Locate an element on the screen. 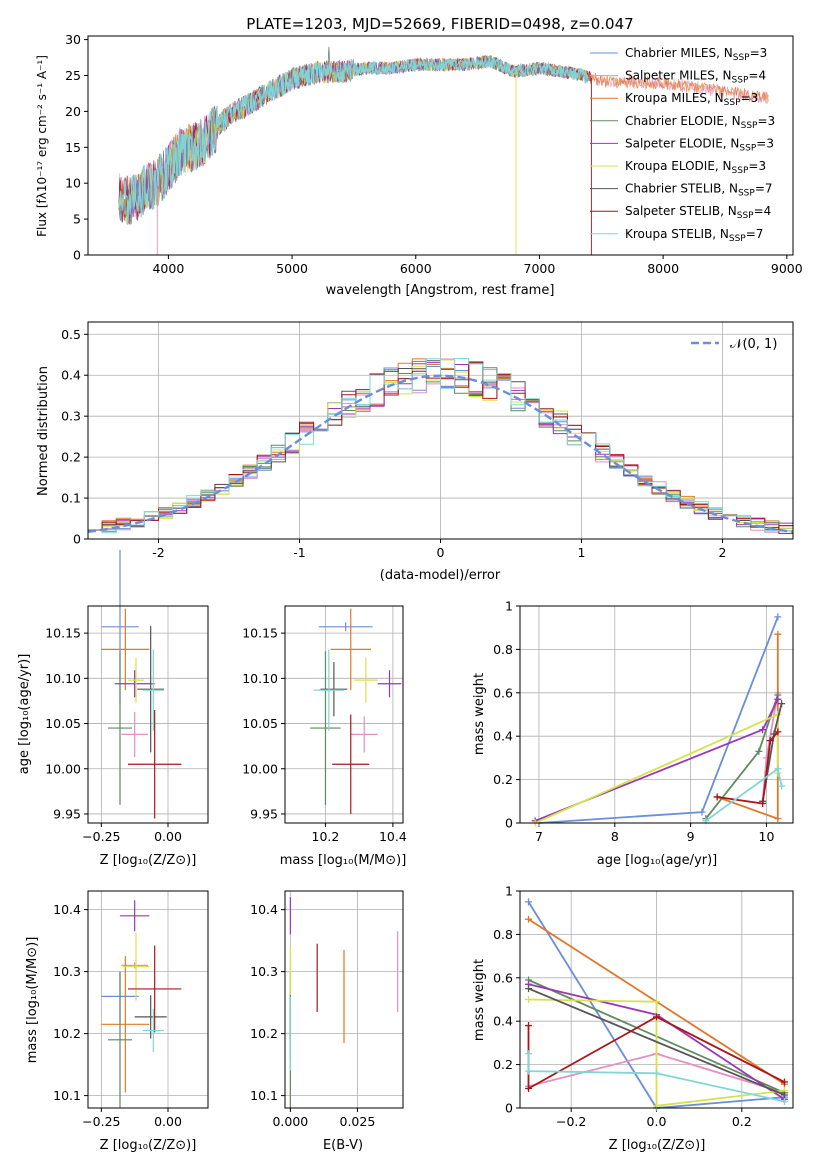 This screenshot has height=1170, width=819. x-tick-label: 0.025 is located at coordinates (358, 1121).